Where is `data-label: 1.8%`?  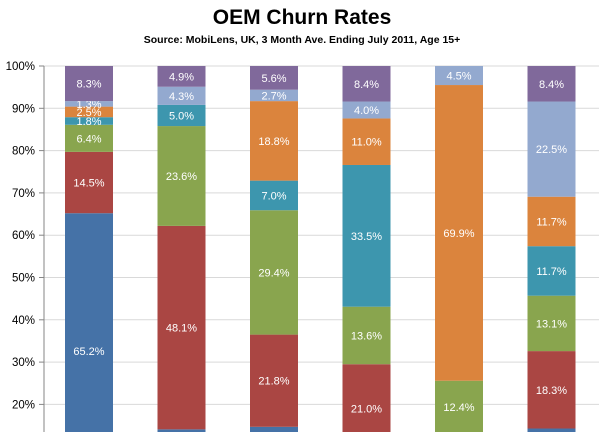 data-label: 1.8% is located at coordinates (88, 122).